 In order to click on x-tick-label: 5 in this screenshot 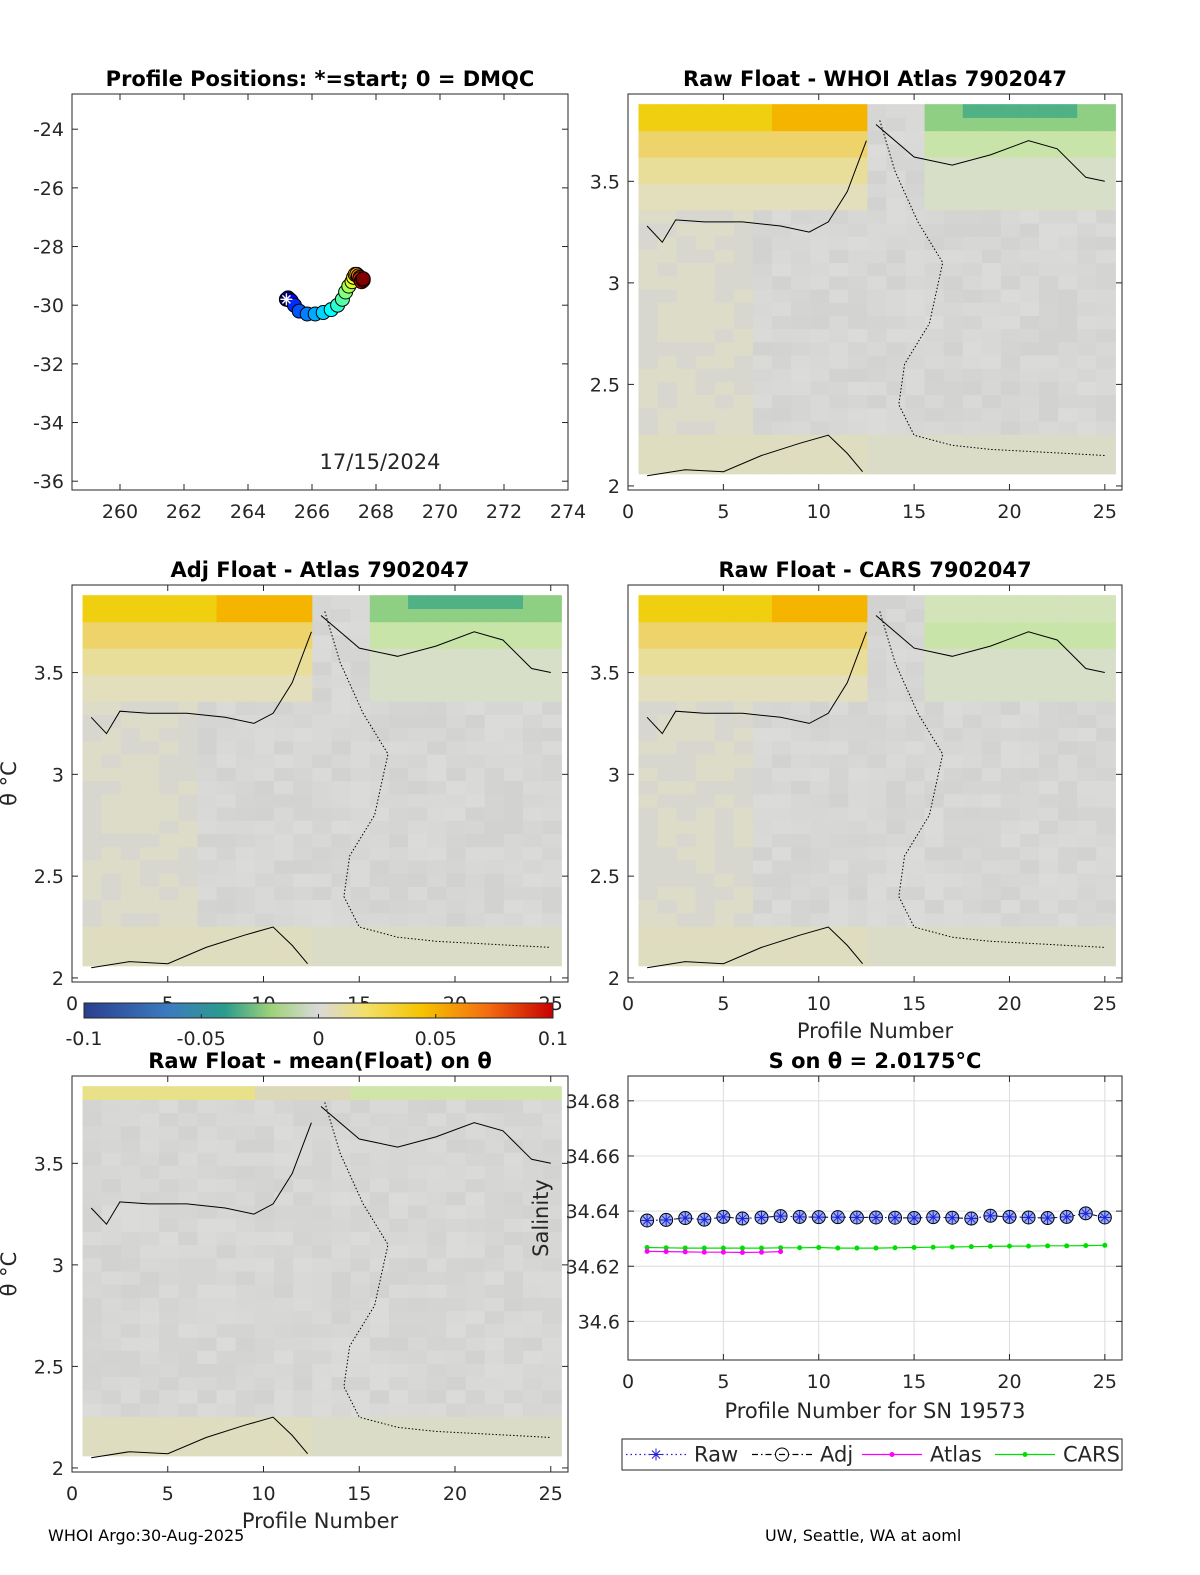, I will do `click(723, 512)`.